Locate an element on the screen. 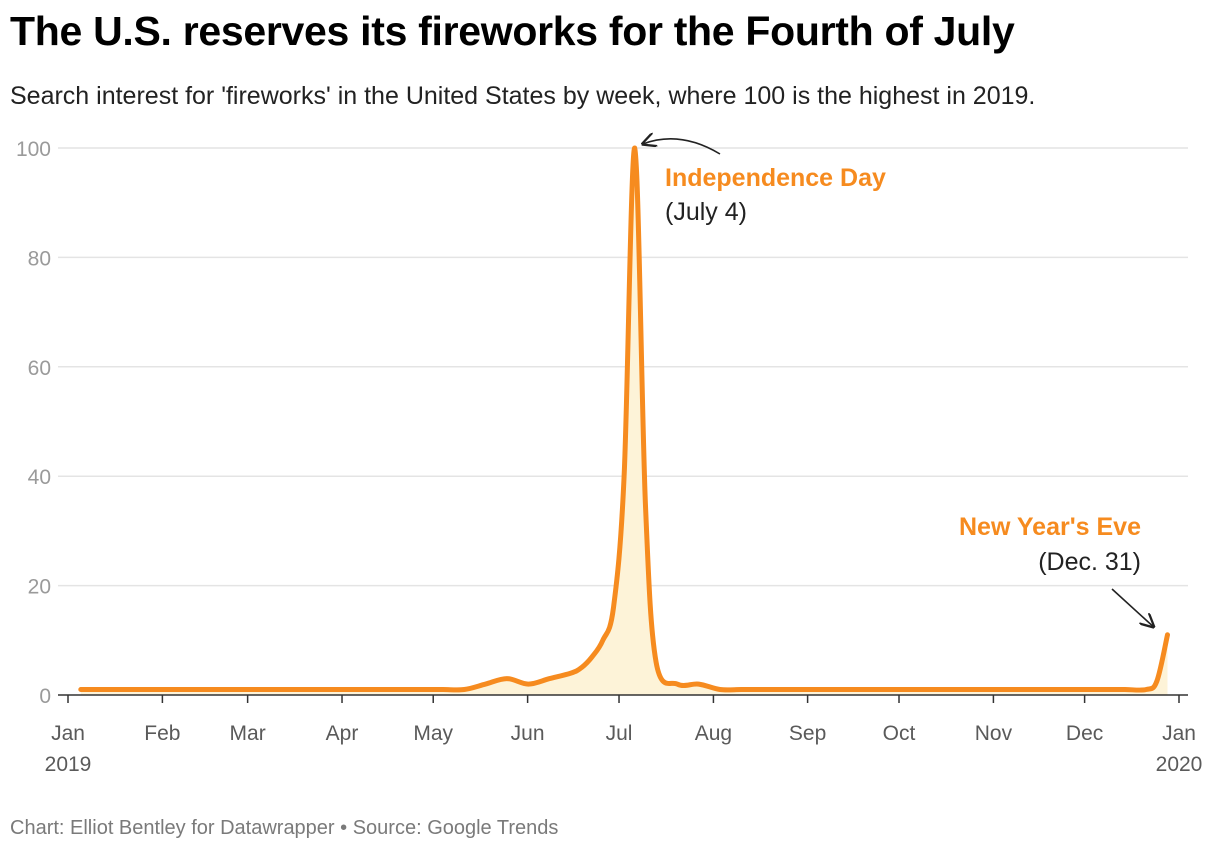 The height and width of the screenshot is (852, 1220). y-tick-label: 40 is located at coordinates (39, 477).